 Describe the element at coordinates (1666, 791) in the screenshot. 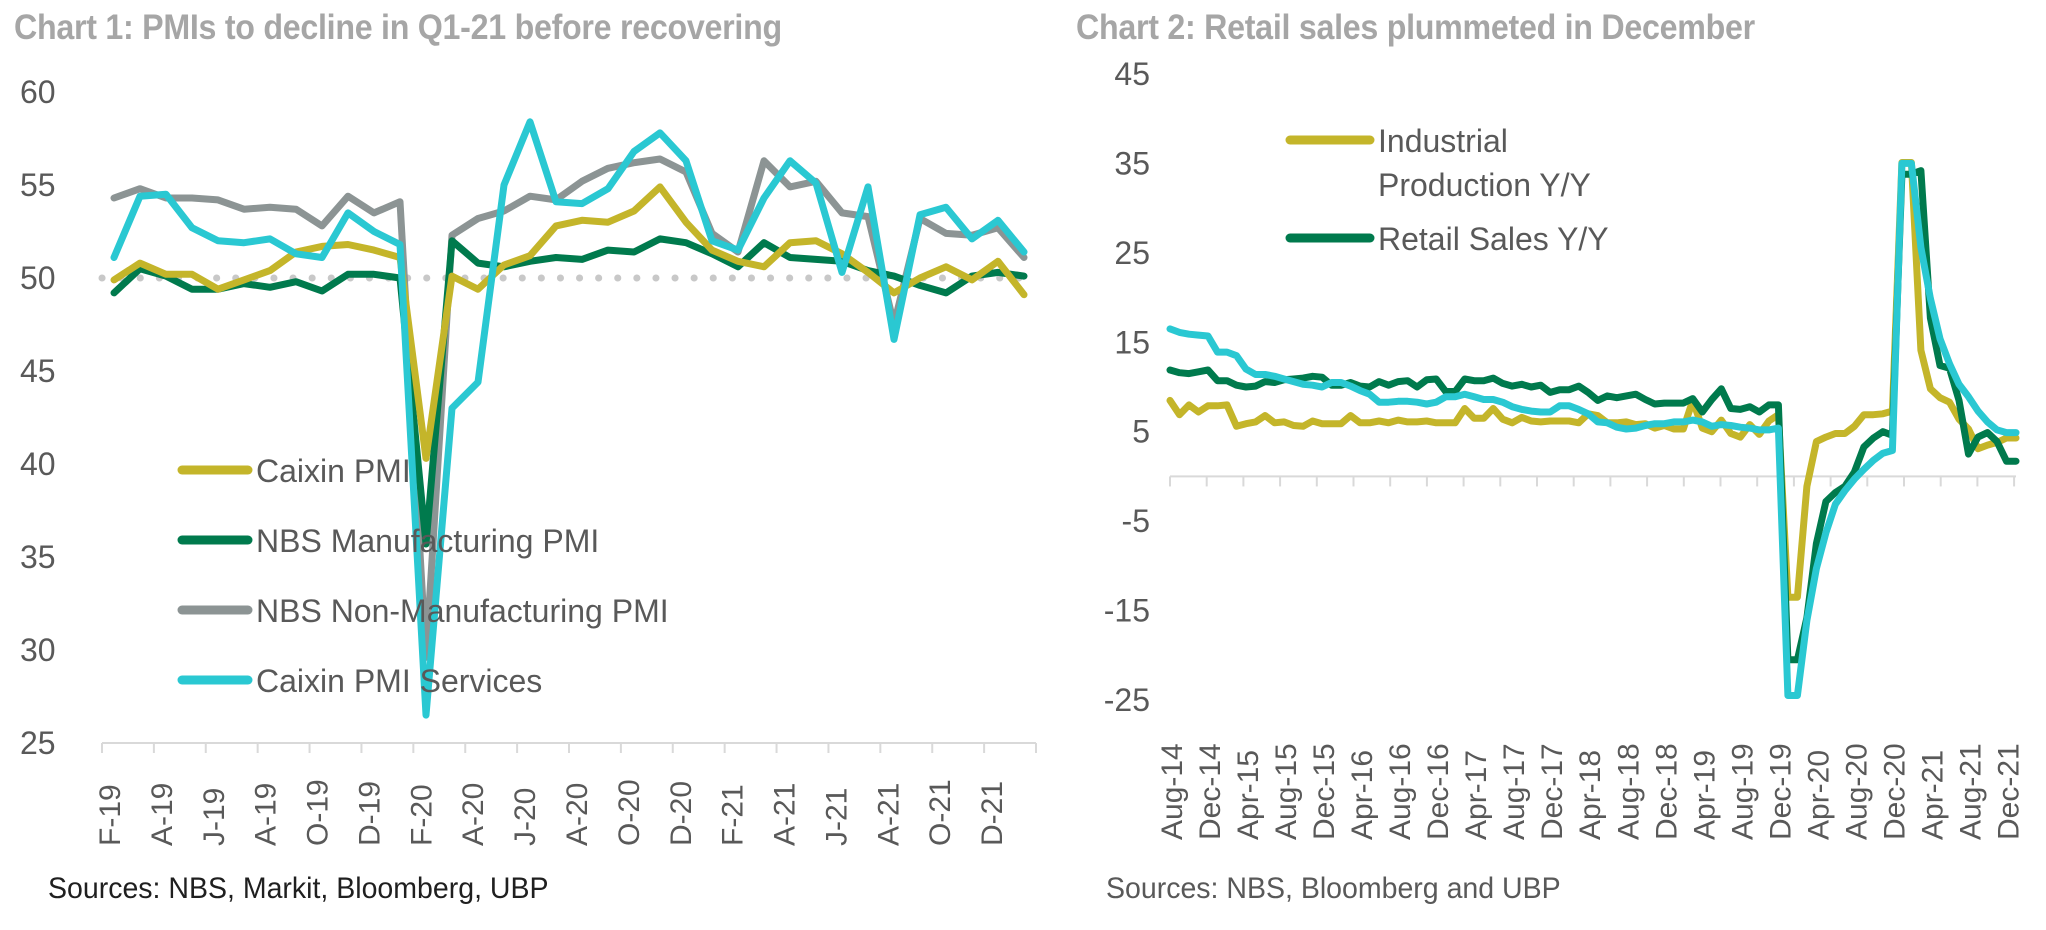

I see `x-tick-label: Dec-18` at that location.